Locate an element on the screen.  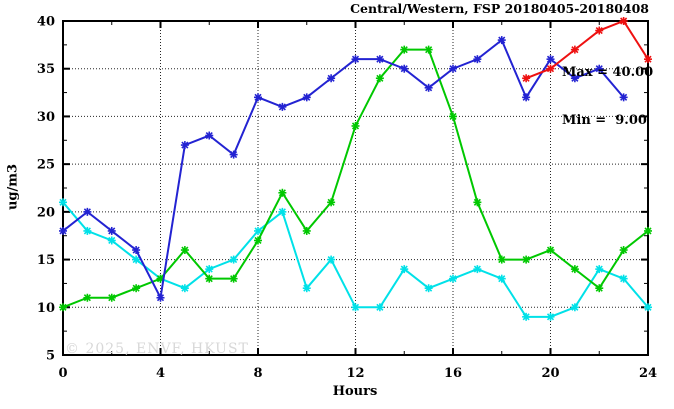
x-tick-label: 24 is located at coordinates (648, 373).